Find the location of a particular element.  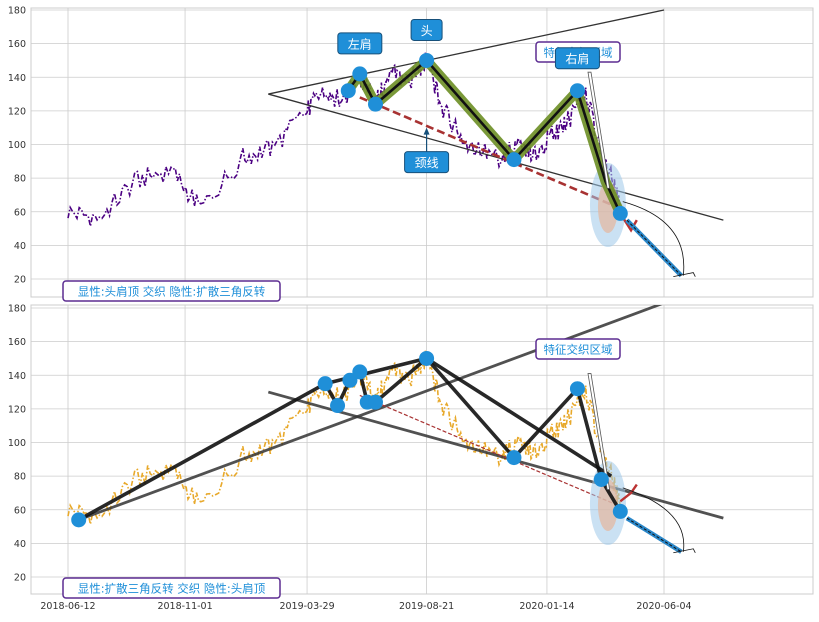

triangle-upper-line is located at coordinates (466, 52).